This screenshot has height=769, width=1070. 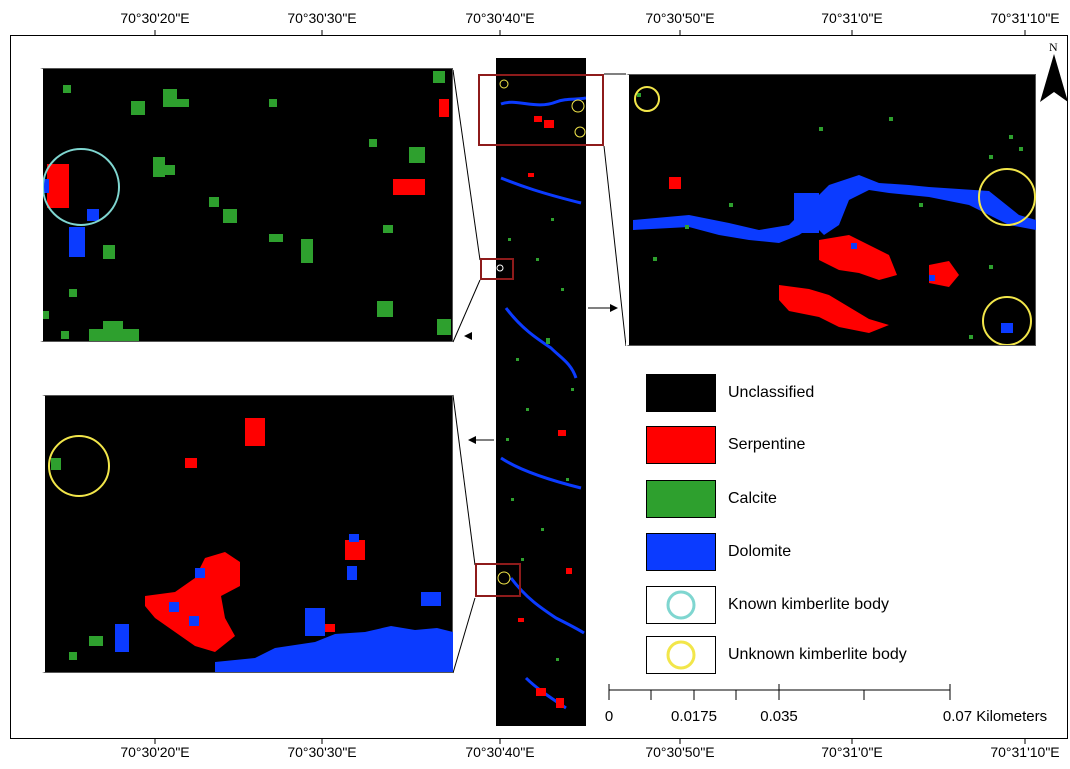 I want to click on inset-panel-top-right, so click(x=831, y=210).